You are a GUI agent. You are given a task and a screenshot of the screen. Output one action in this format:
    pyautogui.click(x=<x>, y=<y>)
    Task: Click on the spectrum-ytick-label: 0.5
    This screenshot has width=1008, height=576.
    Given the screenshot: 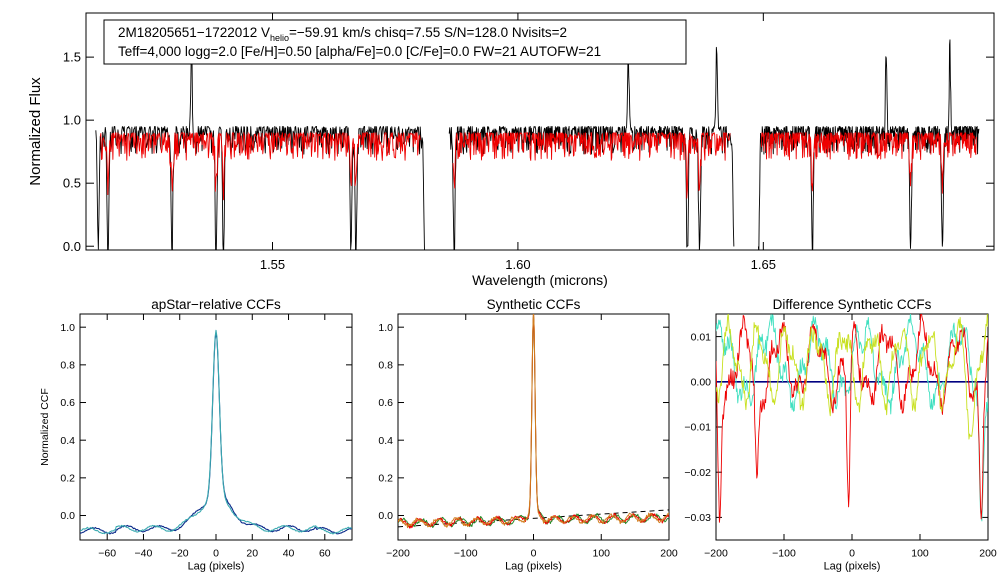 What is the action you would take?
    pyautogui.click(x=72, y=183)
    